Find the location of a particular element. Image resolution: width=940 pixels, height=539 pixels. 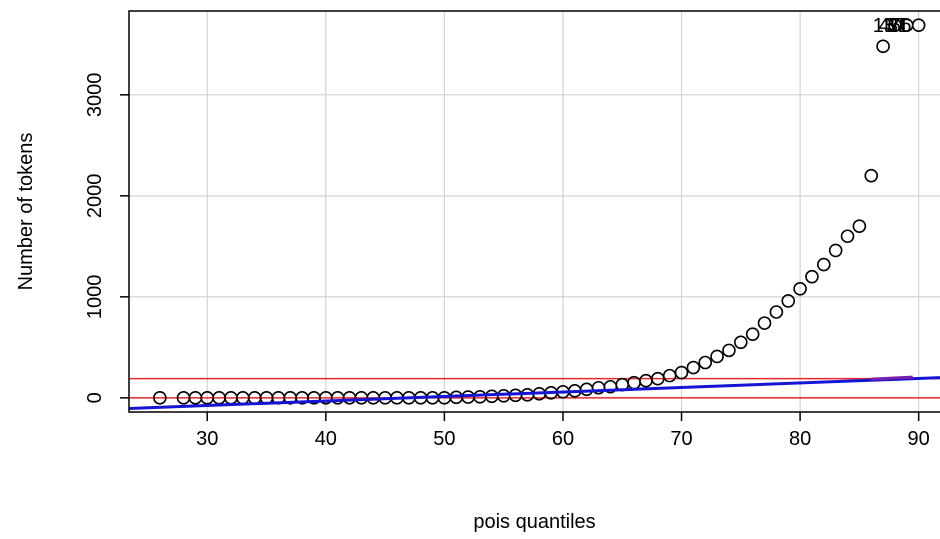

point-annotation: 76 is located at coordinates (900, 26).